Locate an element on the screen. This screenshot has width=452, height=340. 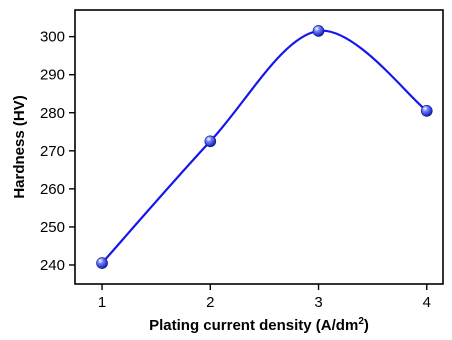
y-tick-label: 300 is located at coordinates (52, 37).